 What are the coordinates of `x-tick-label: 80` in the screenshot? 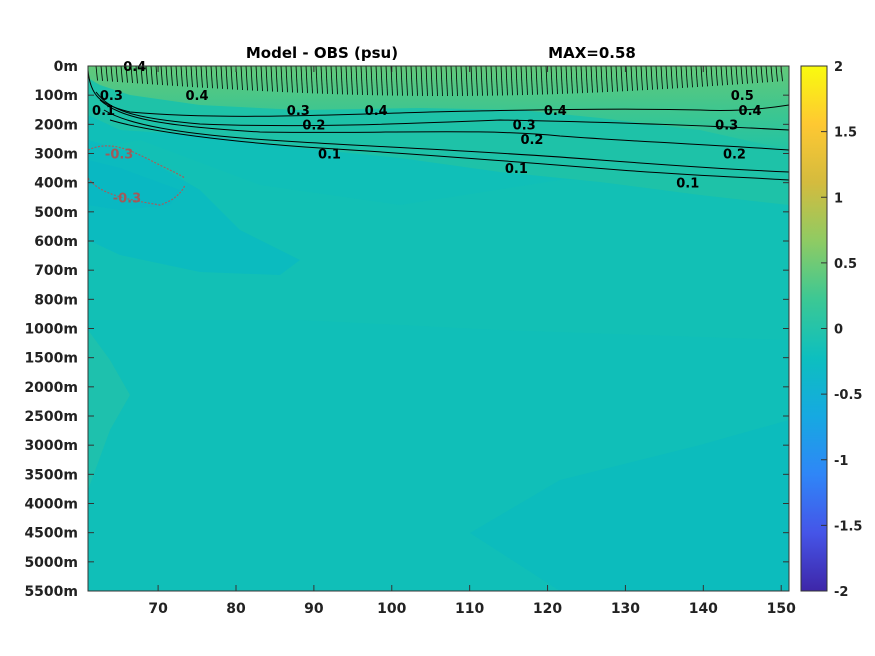 It's located at (236, 609).